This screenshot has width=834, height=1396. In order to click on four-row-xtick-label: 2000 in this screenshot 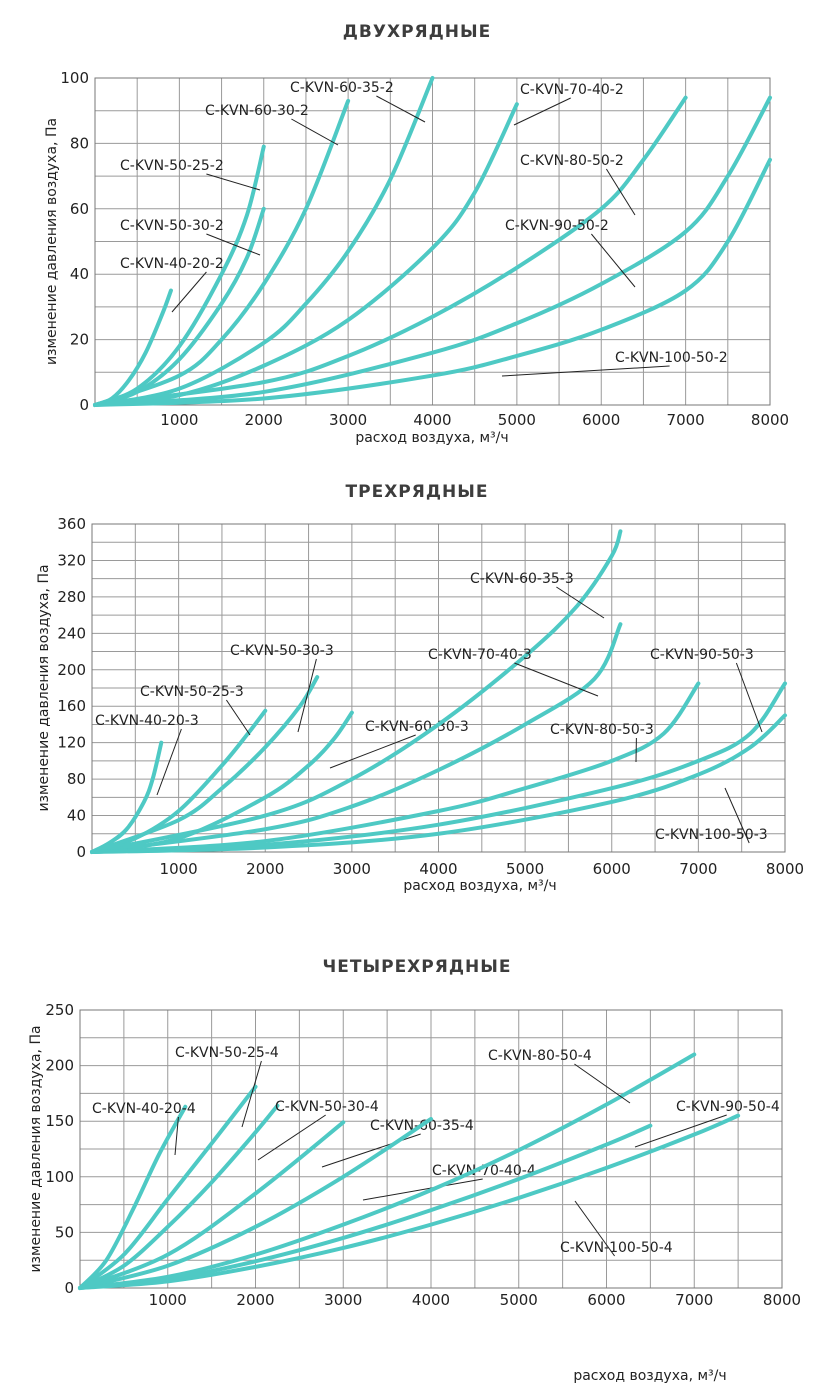, I will do `click(255, 1300)`.